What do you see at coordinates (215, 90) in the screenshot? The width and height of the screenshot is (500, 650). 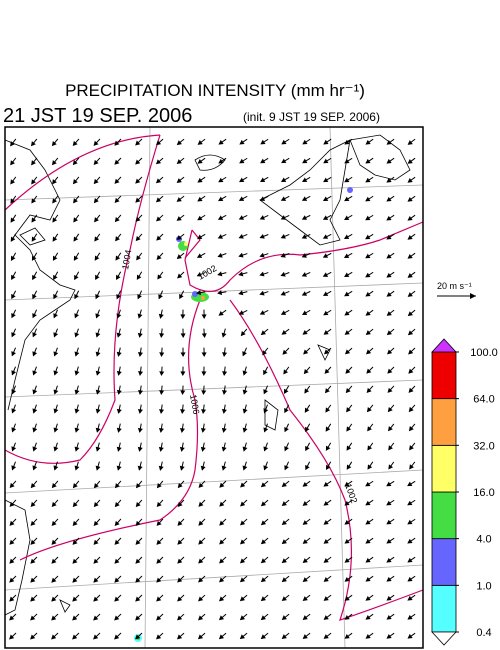 I see `title: PRECIPITATION INTENSITY (mm hr⁻¹)` at bounding box center [215, 90].